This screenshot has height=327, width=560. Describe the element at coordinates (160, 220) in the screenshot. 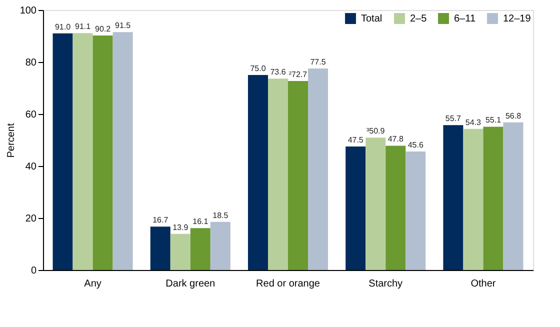

I see `data-label: 16.7` at that location.